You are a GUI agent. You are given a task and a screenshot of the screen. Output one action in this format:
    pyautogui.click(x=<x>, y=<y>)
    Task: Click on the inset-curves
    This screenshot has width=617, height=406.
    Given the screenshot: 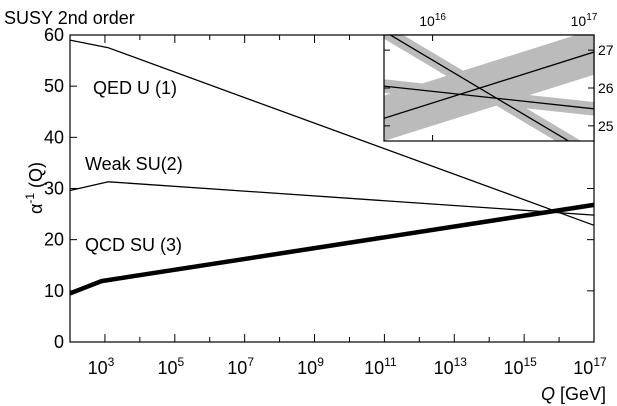 What is the action you would take?
    pyautogui.click(x=489, y=88)
    